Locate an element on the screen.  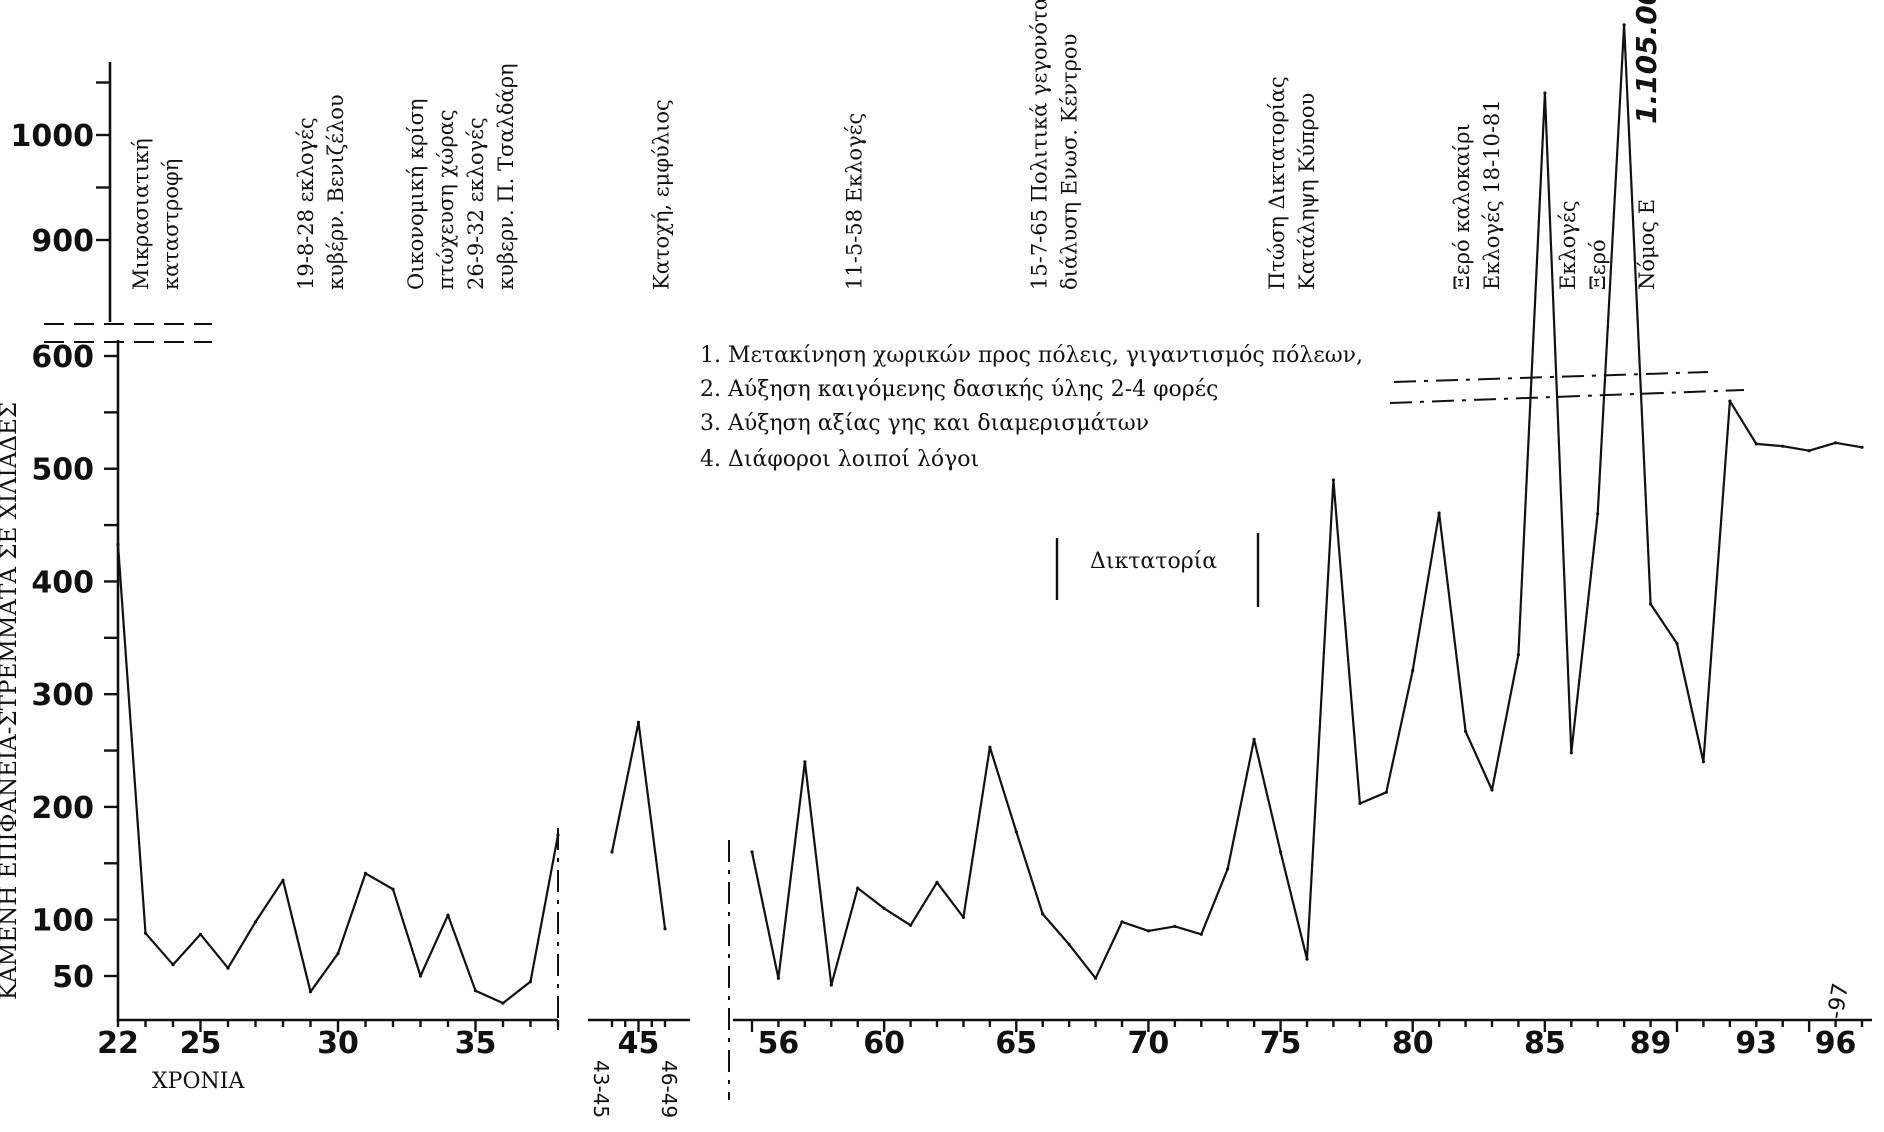
series-line-1922-1938 is located at coordinates (338, 774).